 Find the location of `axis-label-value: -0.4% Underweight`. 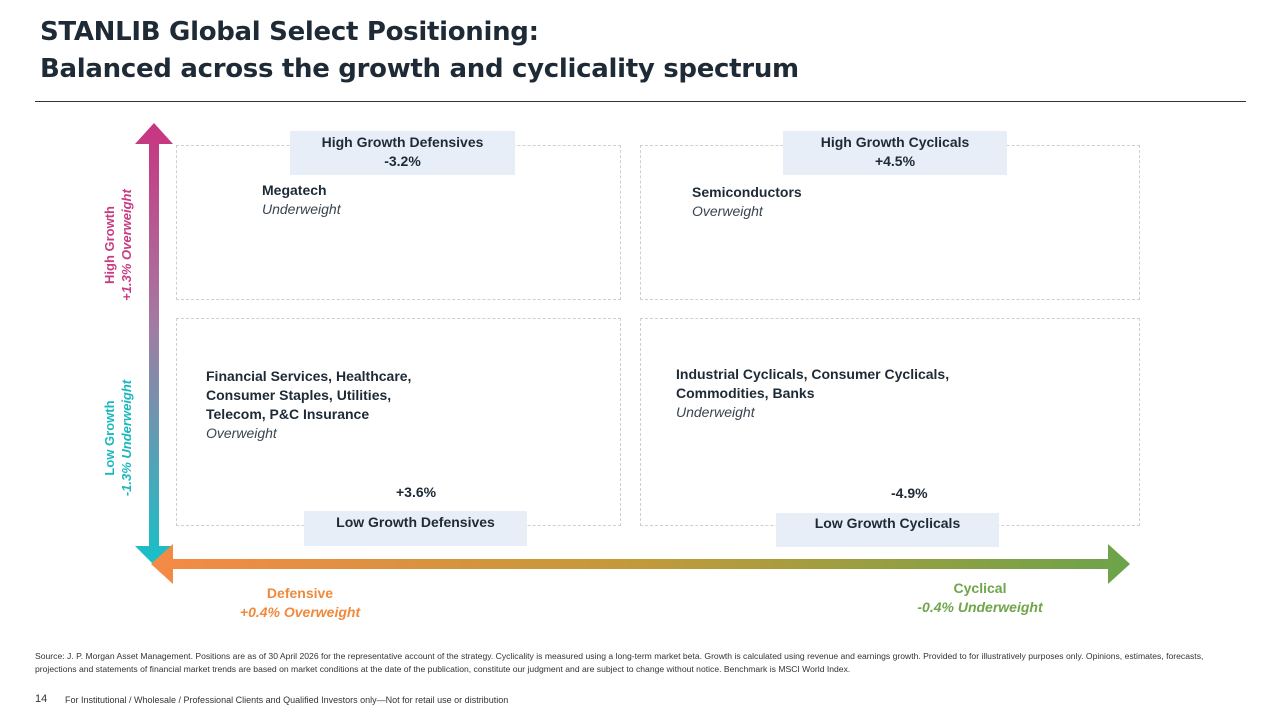

axis-label-value: -0.4% Underweight is located at coordinates (980, 607).